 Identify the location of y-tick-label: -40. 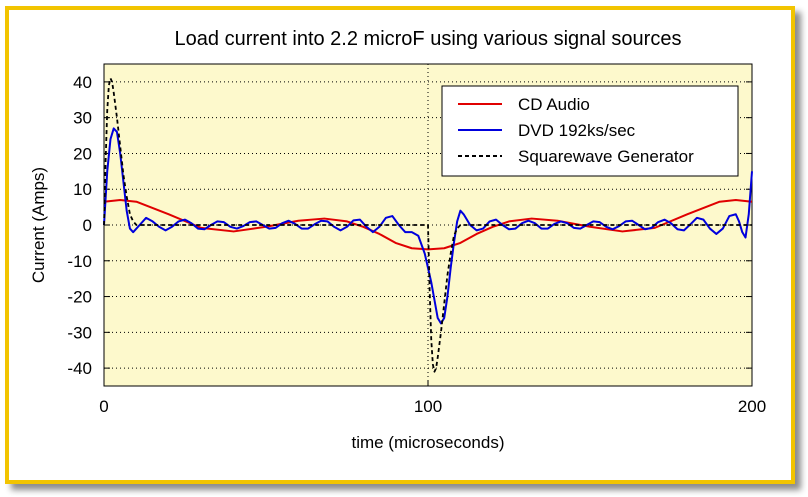
(79, 368).